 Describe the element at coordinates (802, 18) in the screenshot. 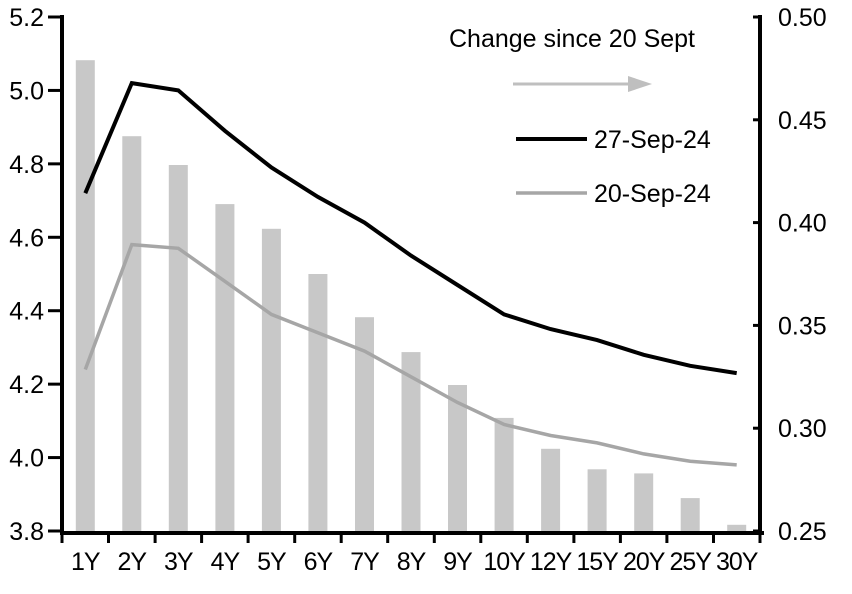

I see `right-axis-tick-label: 0.50` at that location.